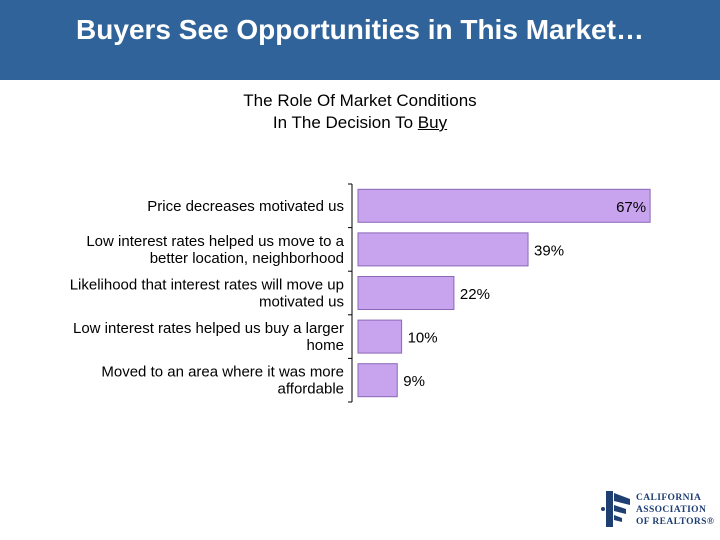 The image size is (720, 540). I want to click on bar-value-label: 22%, so click(475, 294).